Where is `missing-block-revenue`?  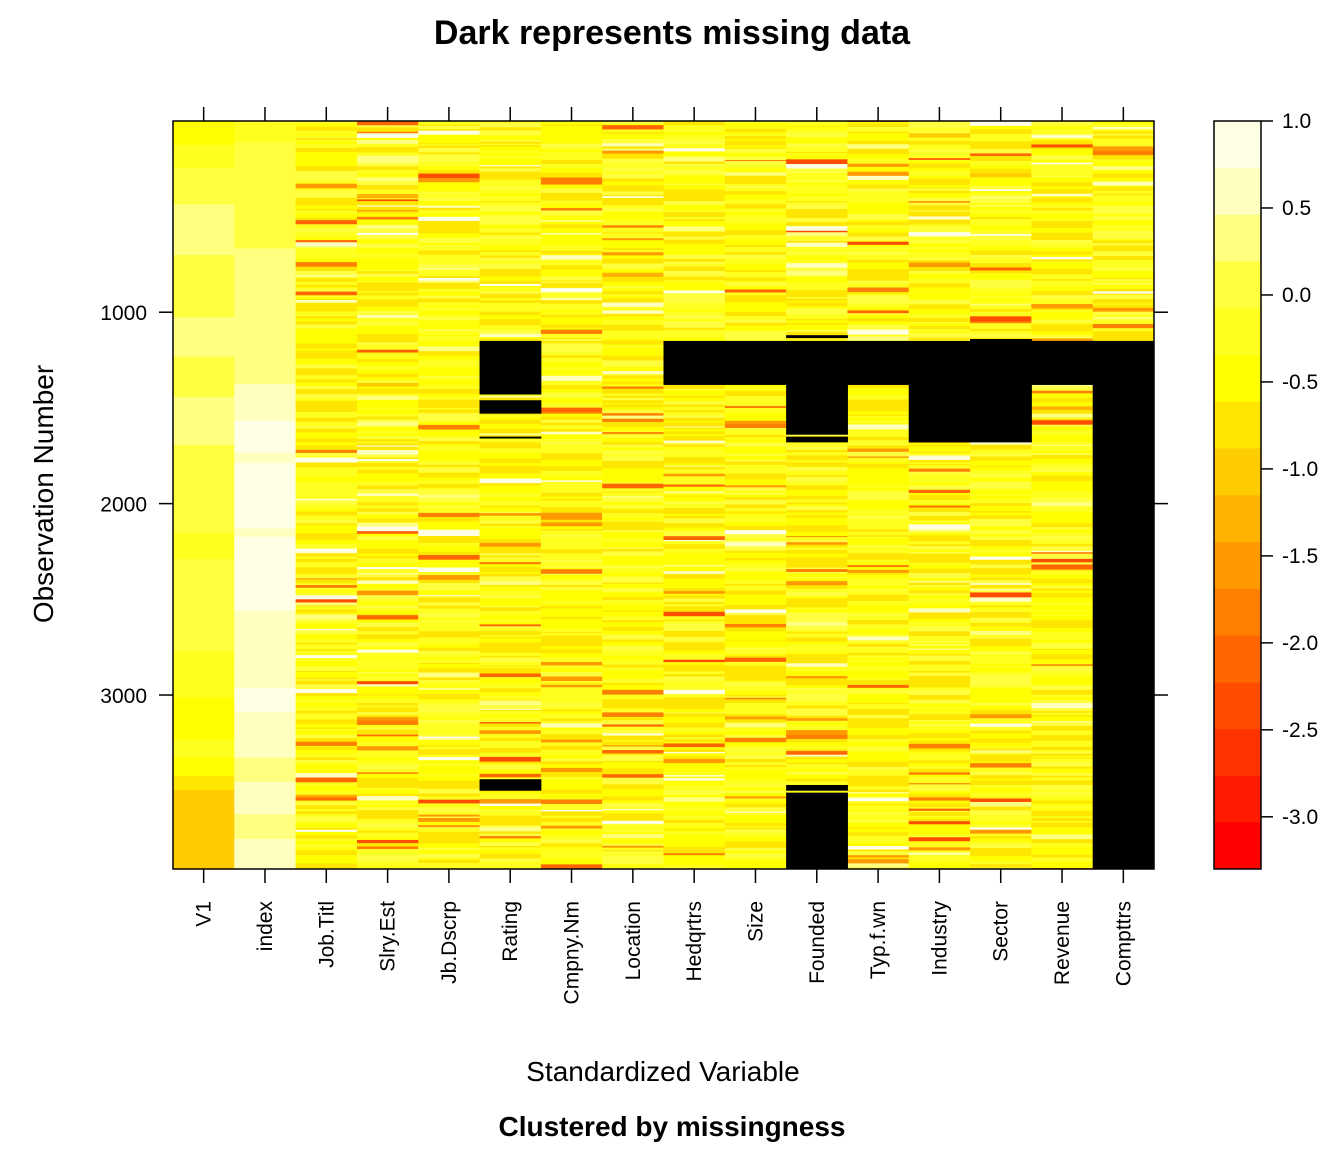 missing-block-revenue is located at coordinates (1062, 362).